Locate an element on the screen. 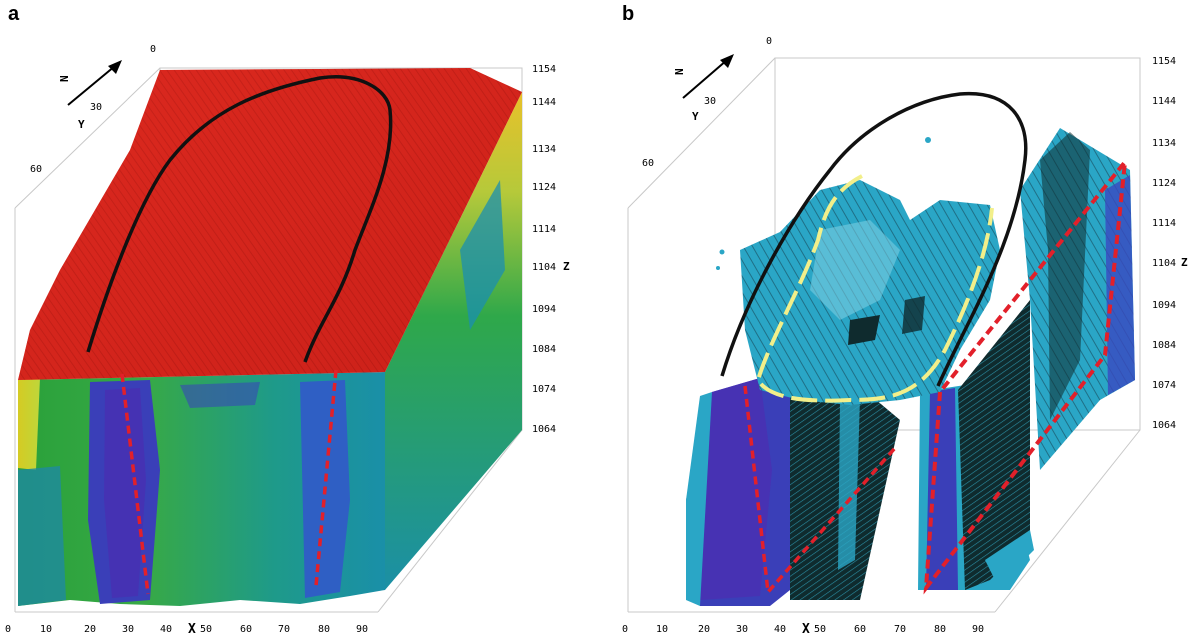 Image resolution: width=1195 pixels, height=639 pixels. panel-a-x-tick: 80 is located at coordinates (324, 629).